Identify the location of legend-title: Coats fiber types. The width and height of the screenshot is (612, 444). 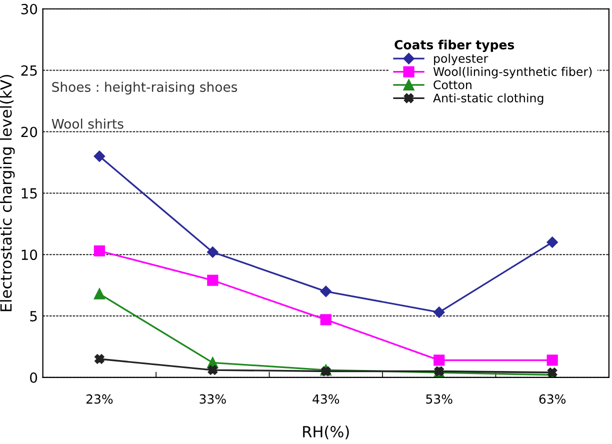
(454, 46).